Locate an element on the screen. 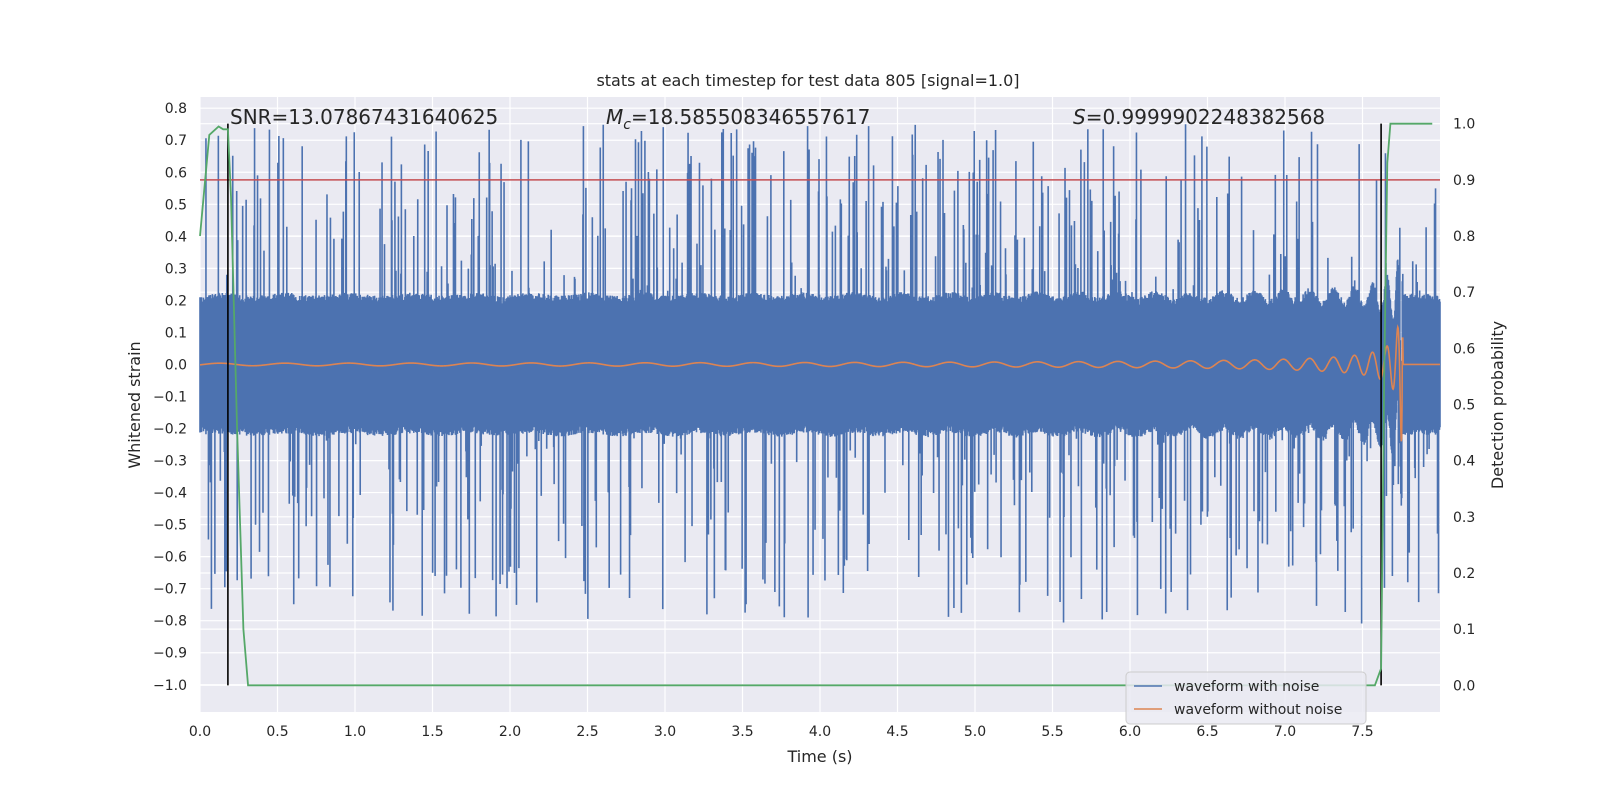  s-annotation: S=0.9999902248382568 is located at coordinates (1199, 117).